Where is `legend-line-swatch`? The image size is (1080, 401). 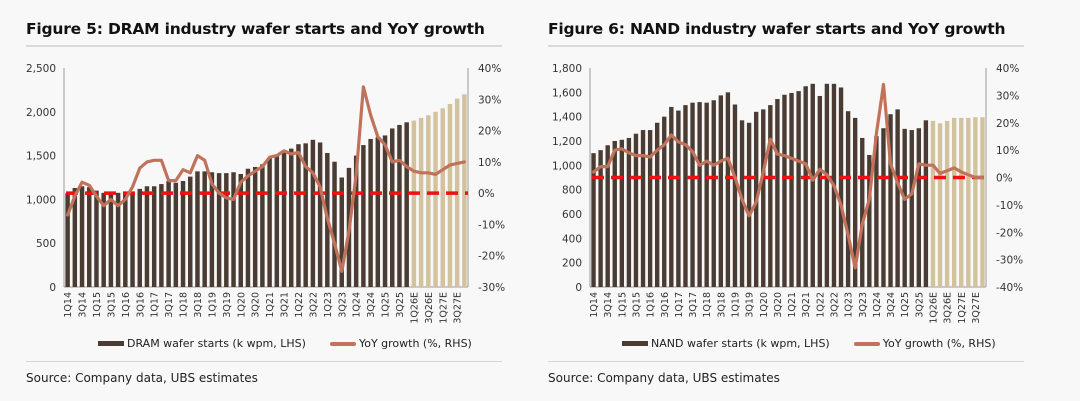 legend-line-swatch is located at coordinates (866, 343).